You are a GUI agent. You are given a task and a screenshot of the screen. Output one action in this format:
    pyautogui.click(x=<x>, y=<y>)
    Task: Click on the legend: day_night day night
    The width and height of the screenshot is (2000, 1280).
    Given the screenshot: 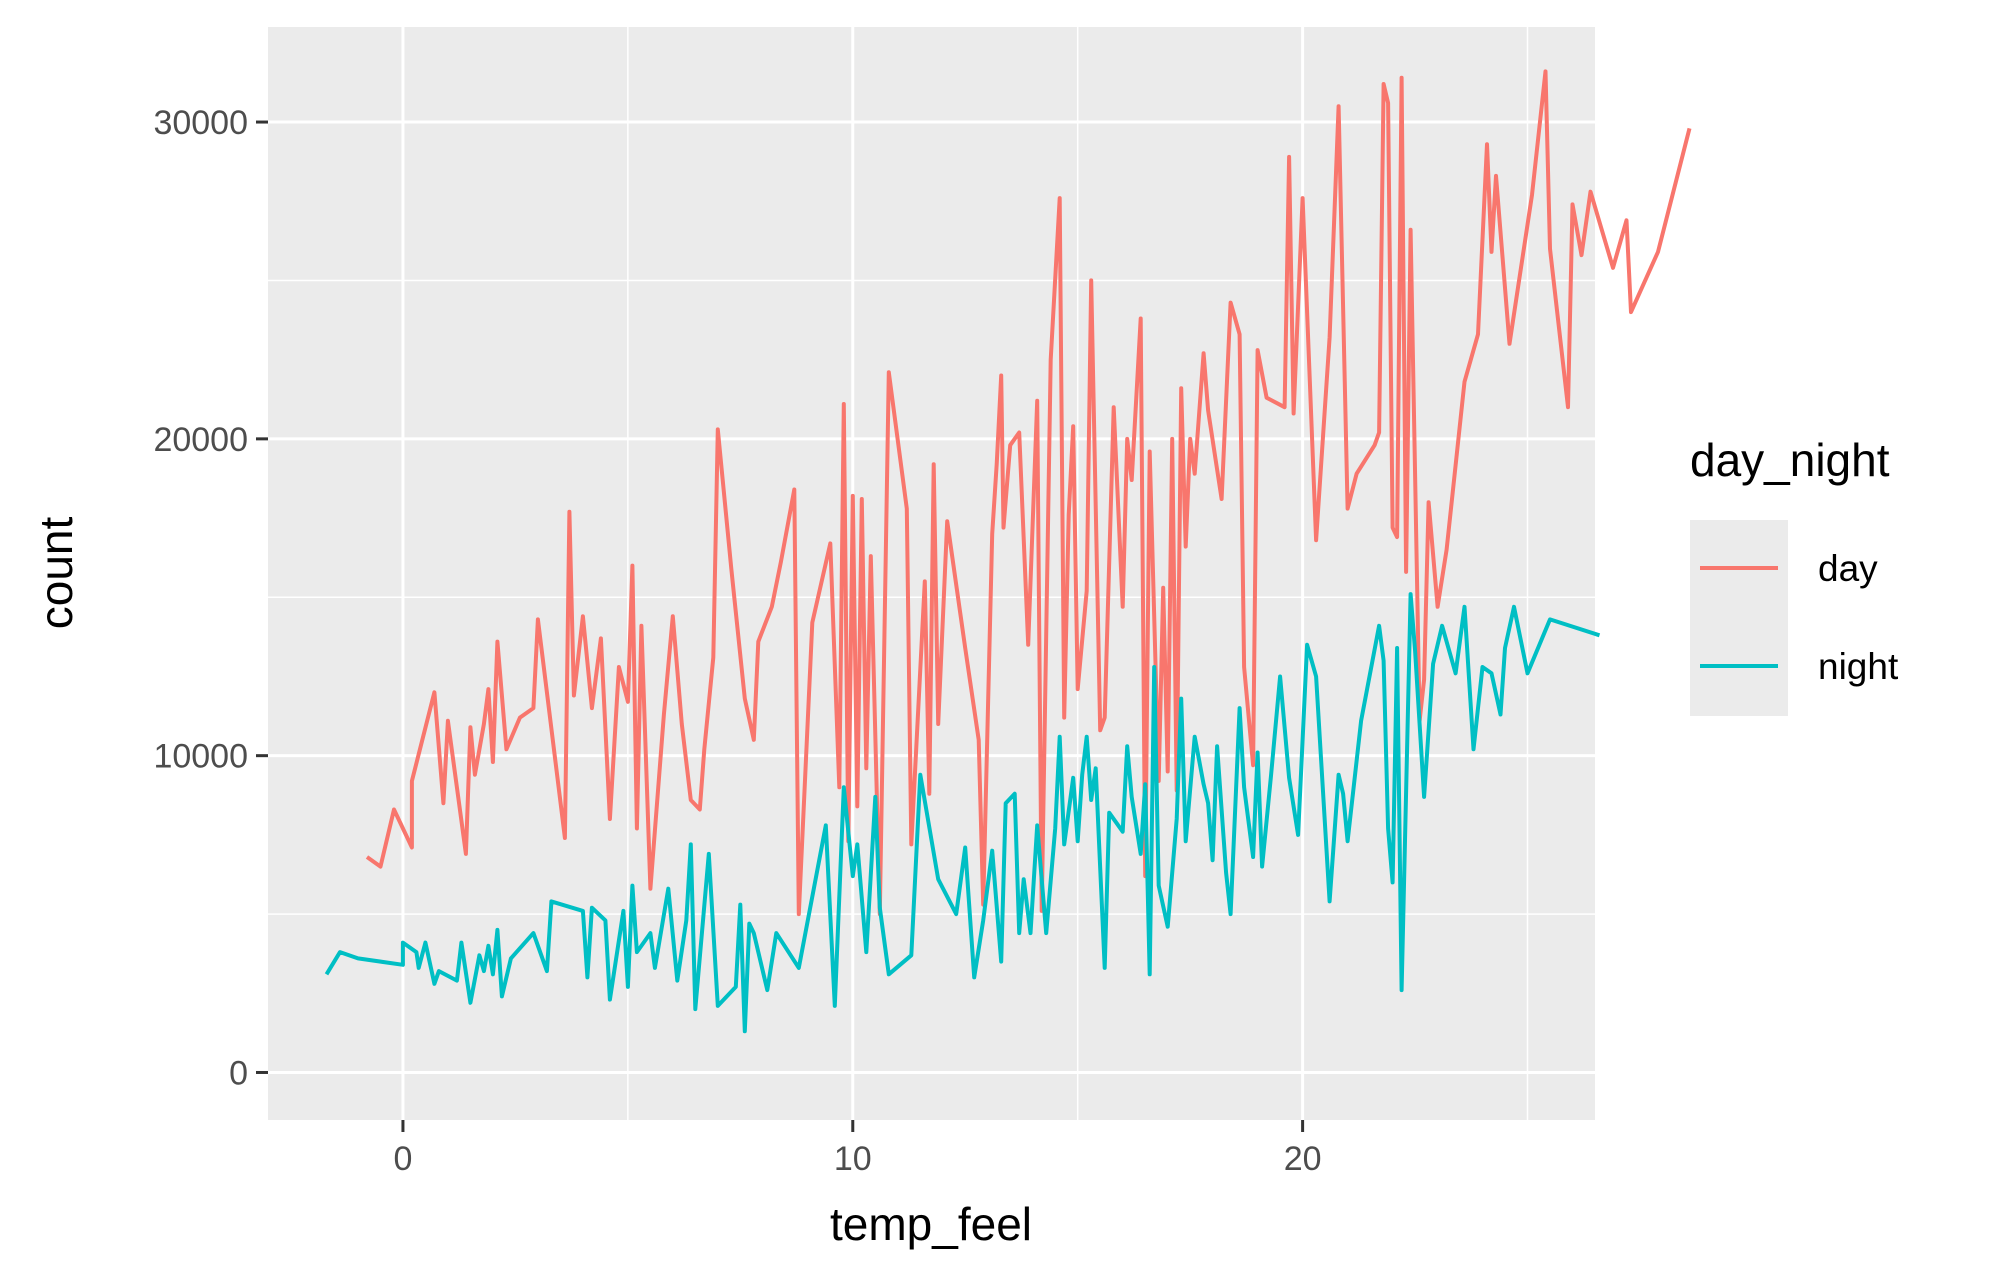 What is the action you would take?
    pyautogui.click(x=1794, y=575)
    